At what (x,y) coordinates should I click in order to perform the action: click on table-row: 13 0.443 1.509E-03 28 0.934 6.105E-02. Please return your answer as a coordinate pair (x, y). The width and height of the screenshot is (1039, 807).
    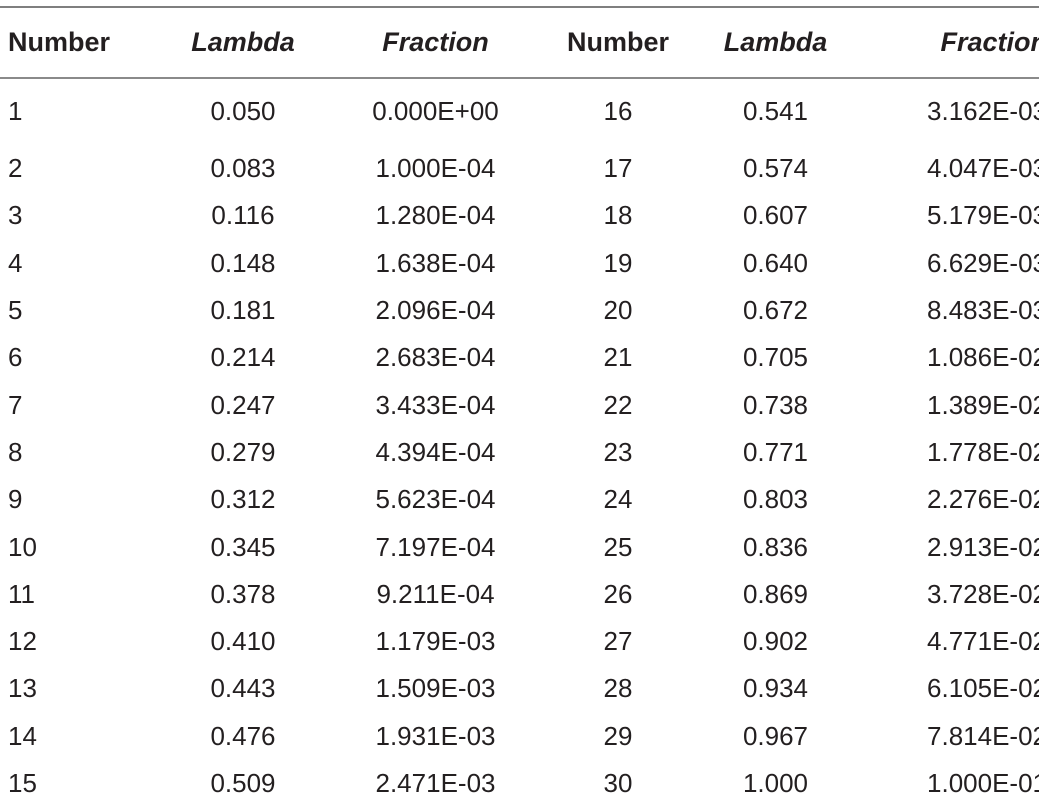
    Looking at the image, I should click on (519, 688).